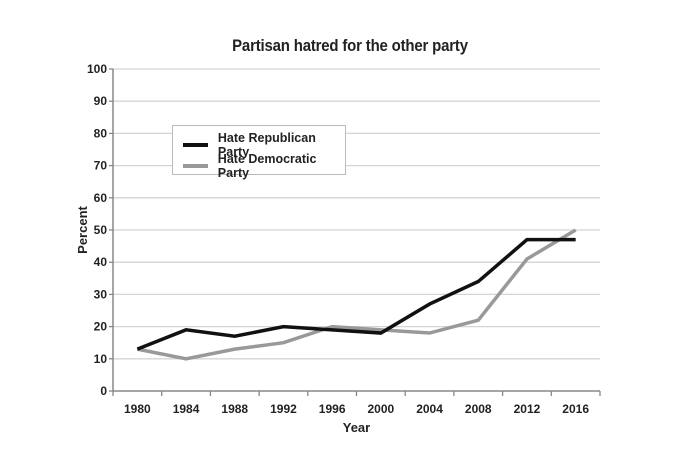 The width and height of the screenshot is (700, 465). What do you see at coordinates (234, 409) in the screenshot?
I see `x-tick-label: 1988` at bounding box center [234, 409].